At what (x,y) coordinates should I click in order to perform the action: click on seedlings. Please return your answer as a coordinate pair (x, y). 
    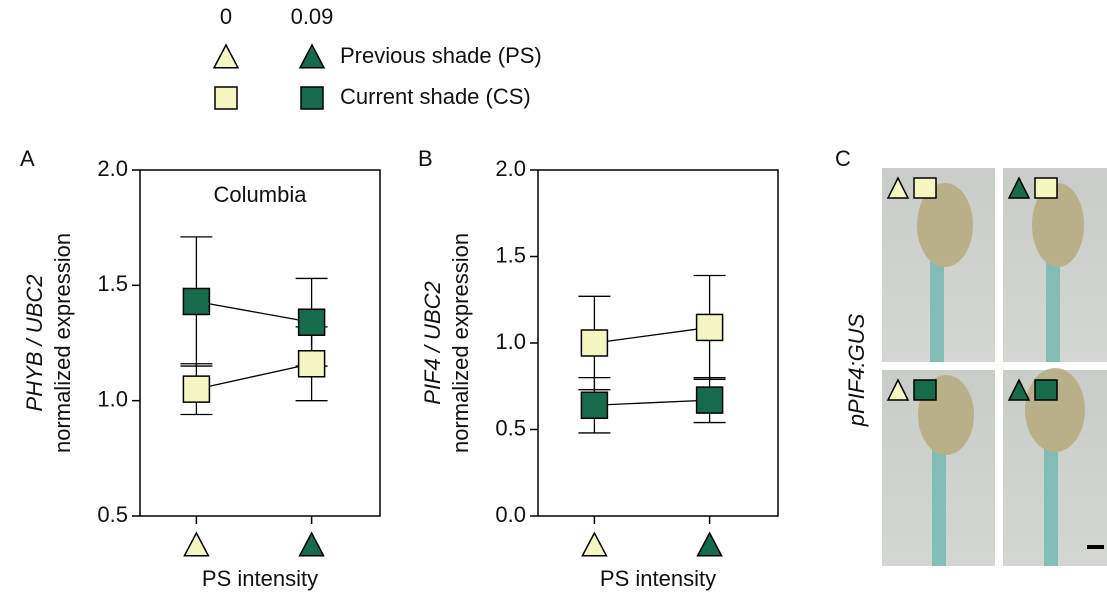
    Looking at the image, I should click on (1001, 374).